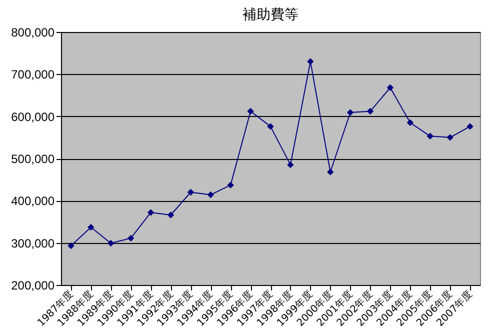 The width and height of the screenshot is (500, 336). What do you see at coordinates (33, 201) in the screenshot?
I see `y-tick-label: 400,000` at bounding box center [33, 201].